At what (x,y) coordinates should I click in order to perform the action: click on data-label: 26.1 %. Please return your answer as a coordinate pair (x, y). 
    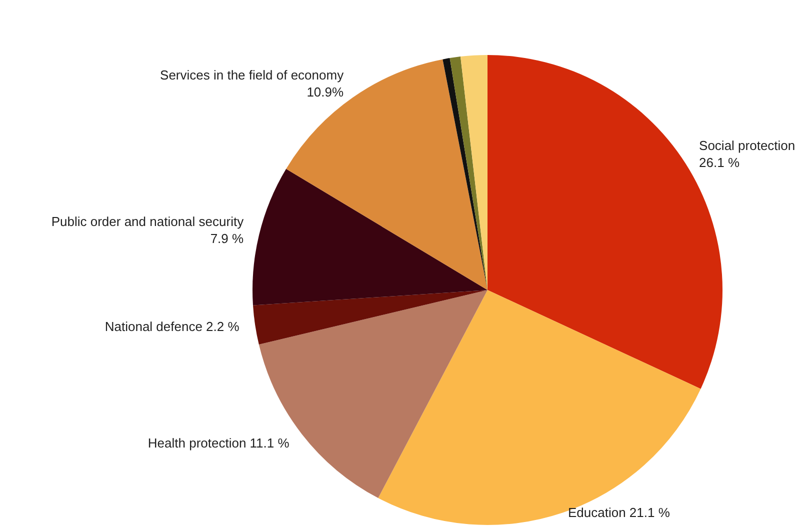
    Looking at the image, I should click on (719, 162).